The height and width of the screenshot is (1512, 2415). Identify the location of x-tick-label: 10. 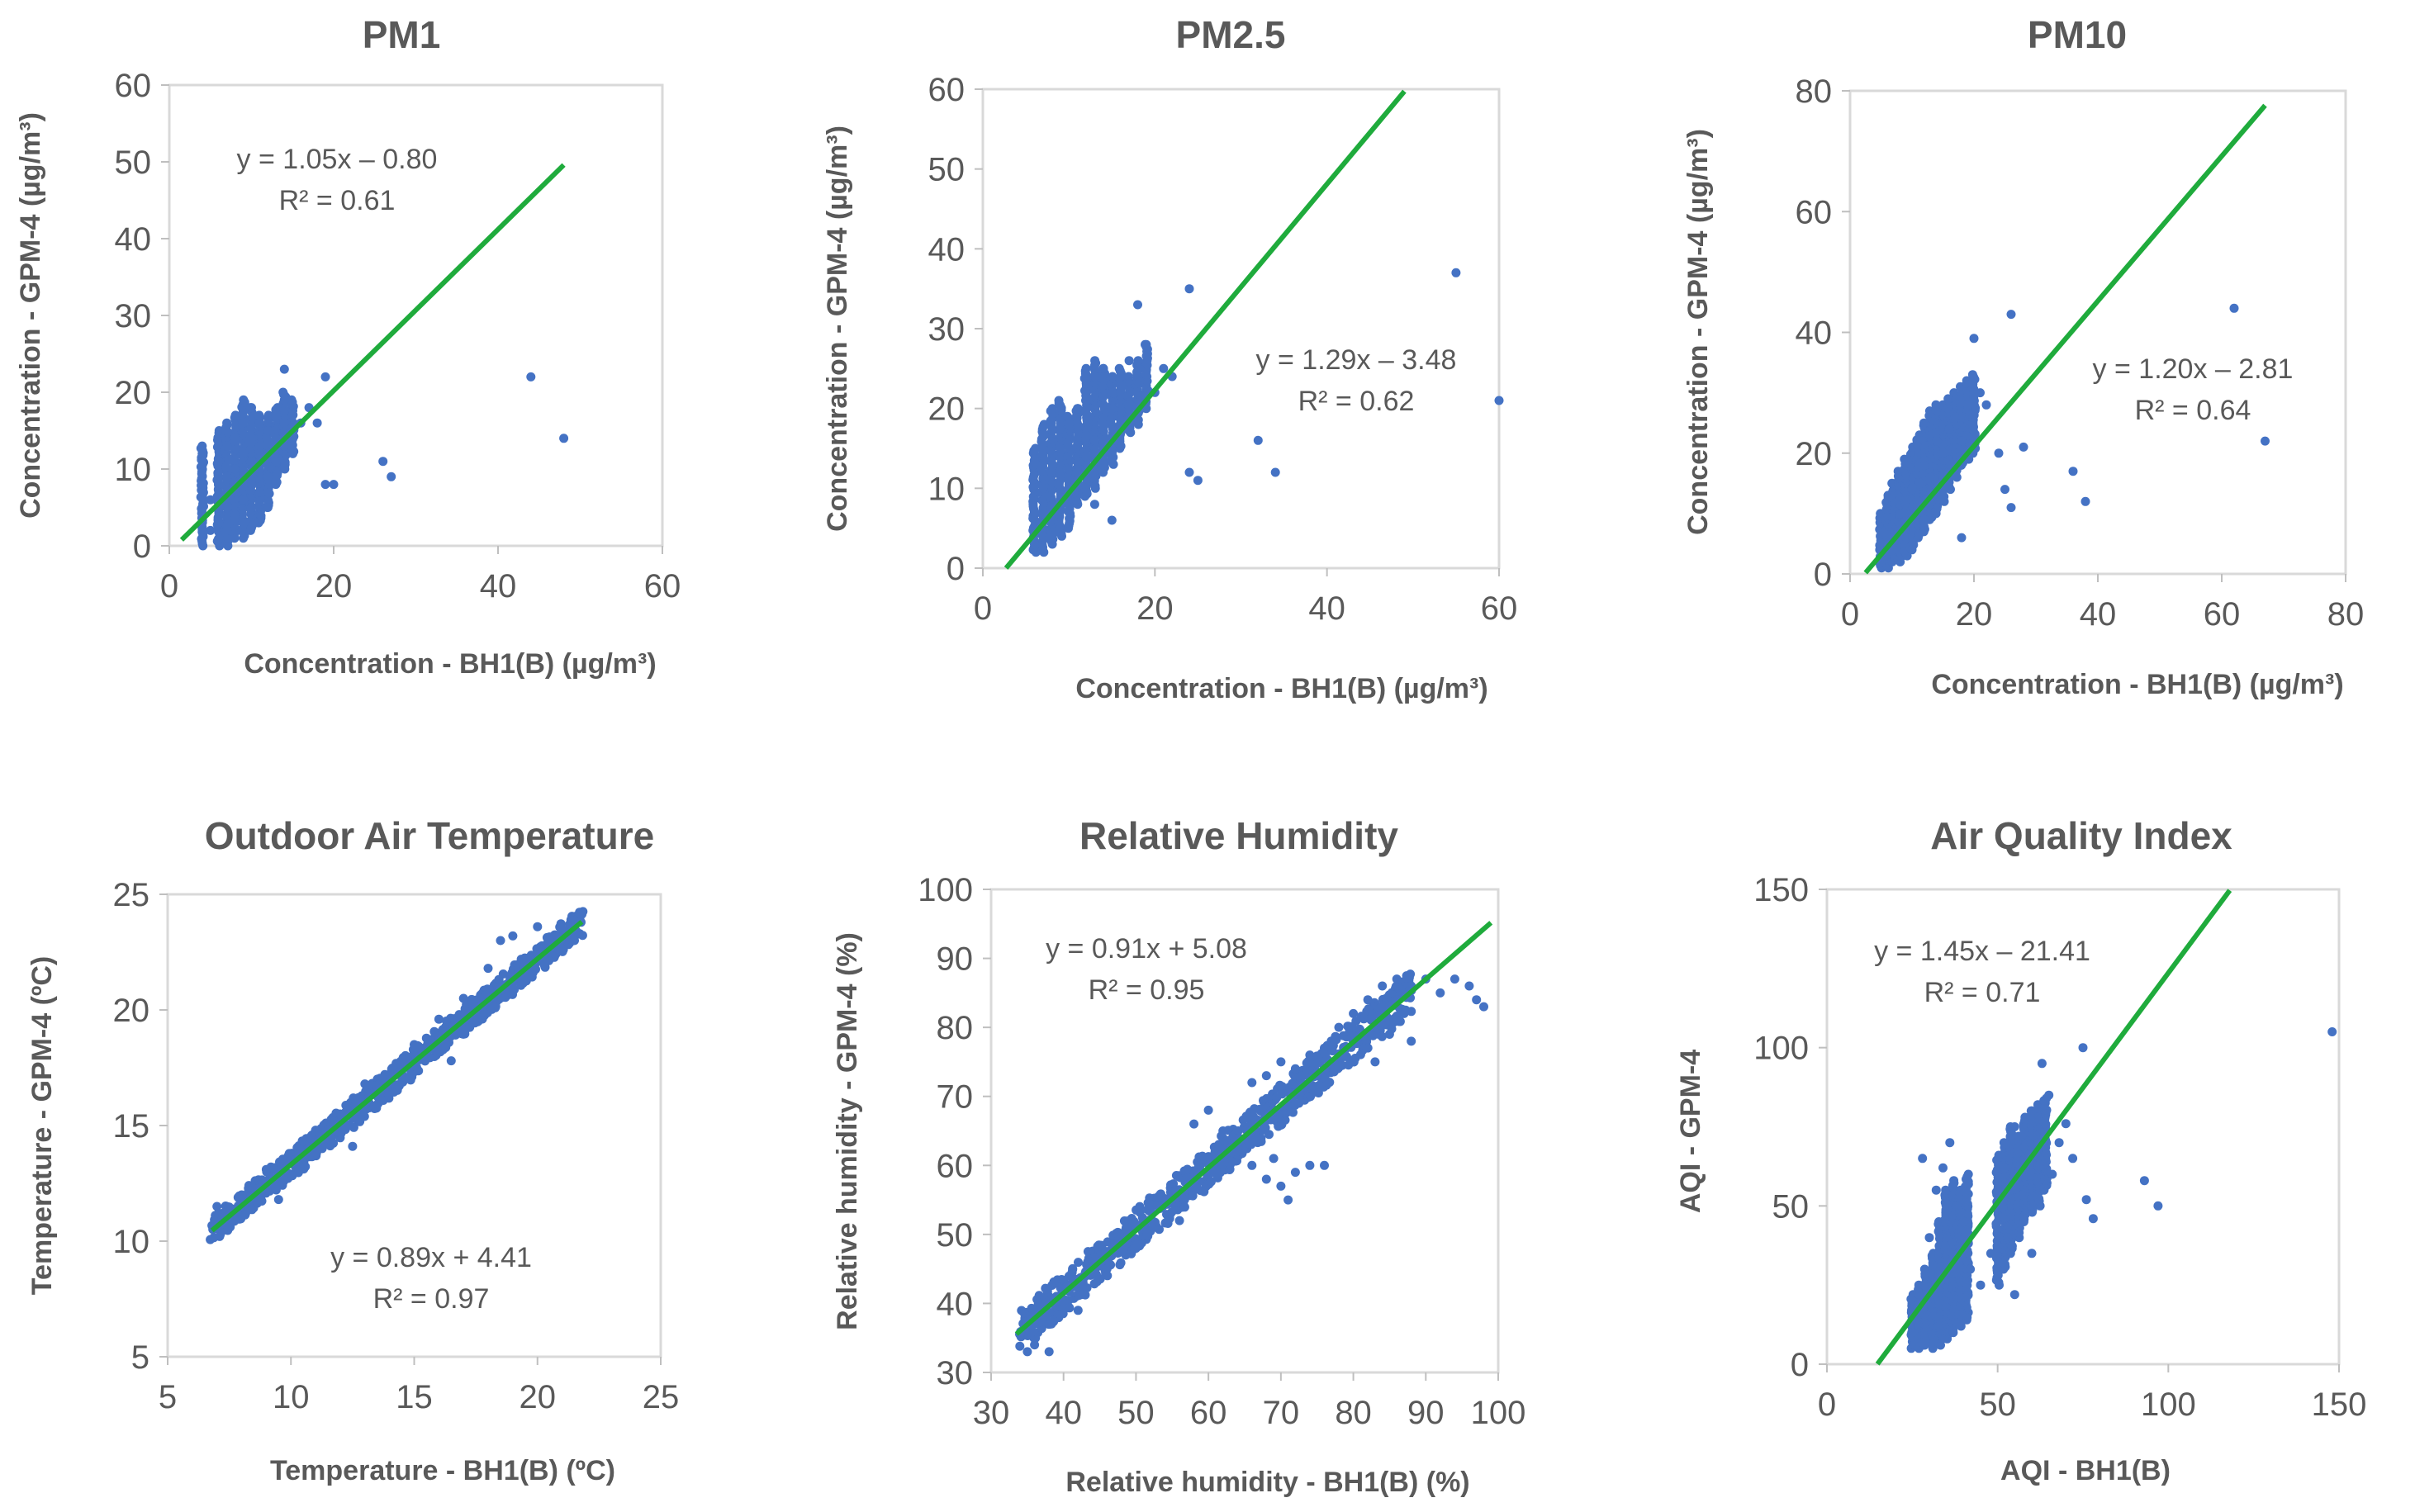
(291, 1397).